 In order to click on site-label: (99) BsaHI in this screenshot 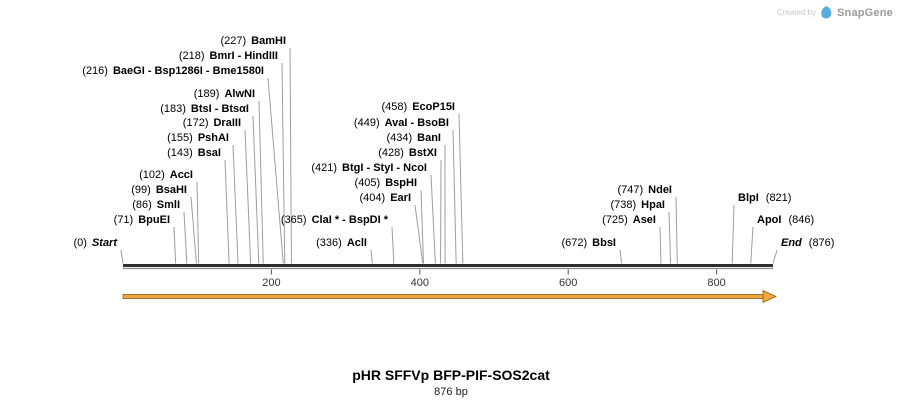, I will do `click(159, 190)`.